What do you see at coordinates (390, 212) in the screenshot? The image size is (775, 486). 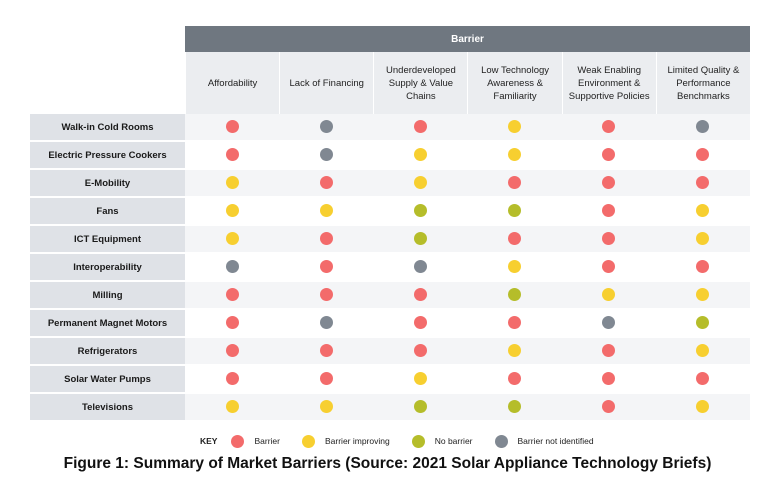 I see `table-row: Fans` at bounding box center [390, 212].